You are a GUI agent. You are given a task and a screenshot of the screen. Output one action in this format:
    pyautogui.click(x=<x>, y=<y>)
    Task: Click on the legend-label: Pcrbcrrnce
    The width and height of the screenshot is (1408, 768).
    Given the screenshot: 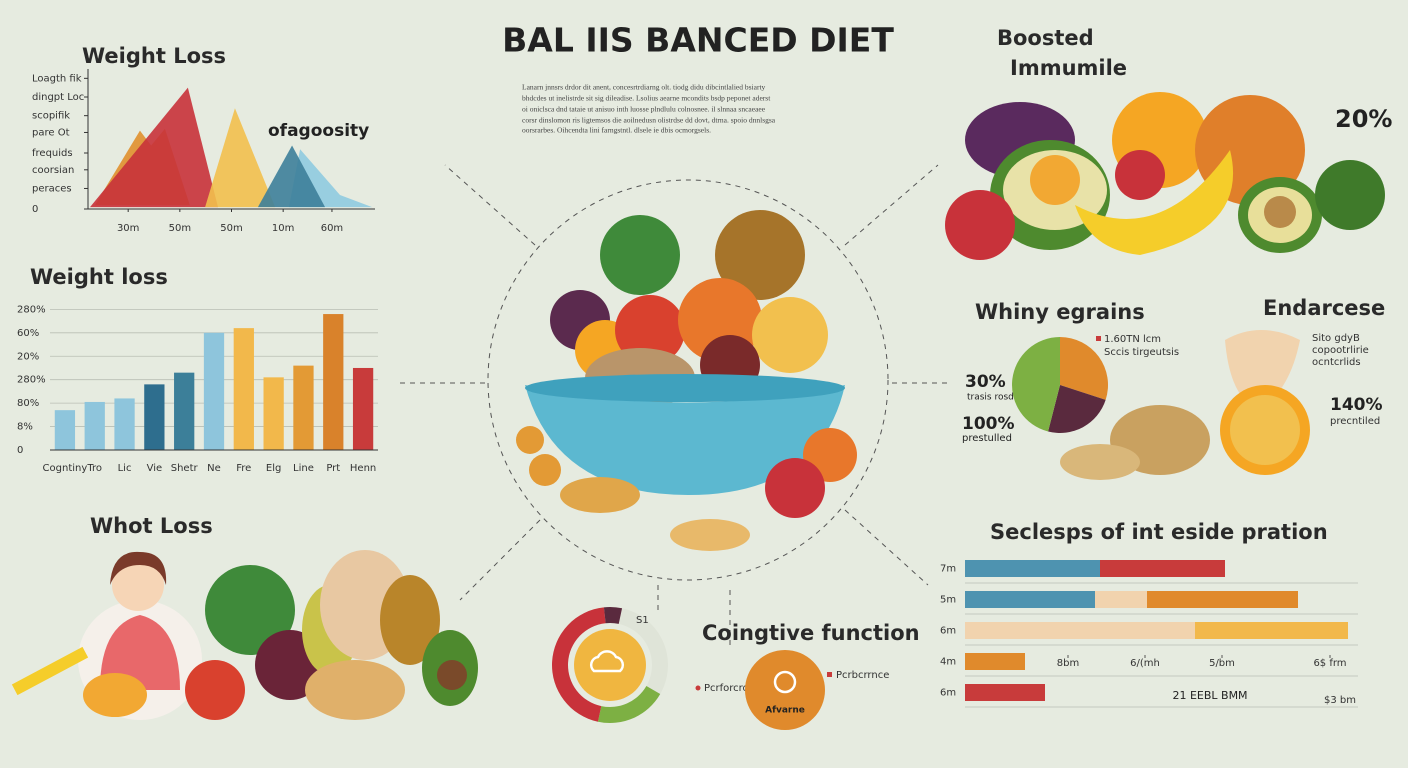 What is the action you would take?
    pyautogui.click(x=862, y=675)
    